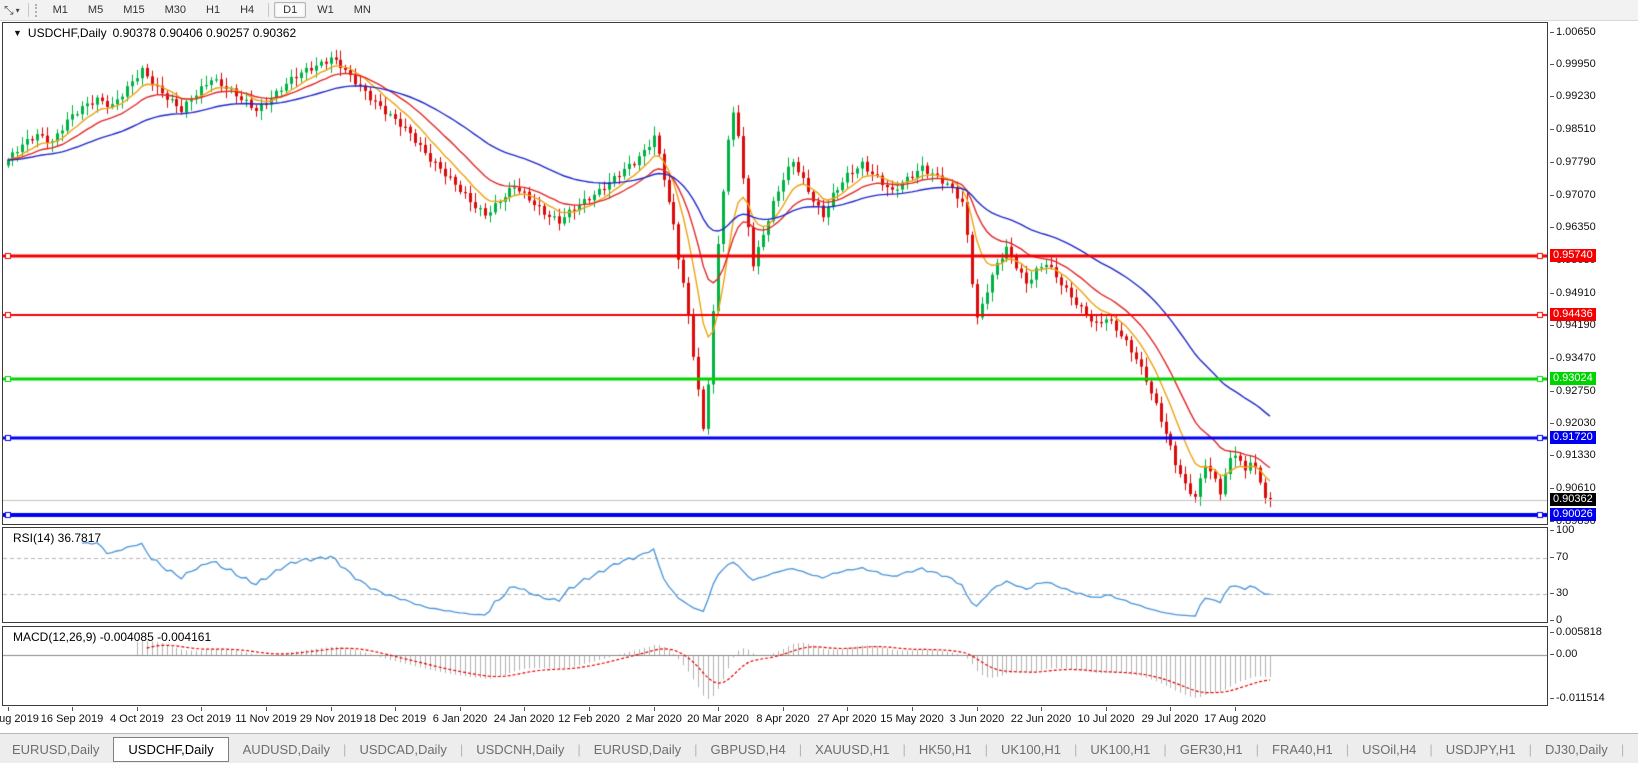 This screenshot has height=763, width=1638. What do you see at coordinates (1573, 129) in the screenshot?
I see `price-tick-label: 0.98510` at bounding box center [1573, 129].